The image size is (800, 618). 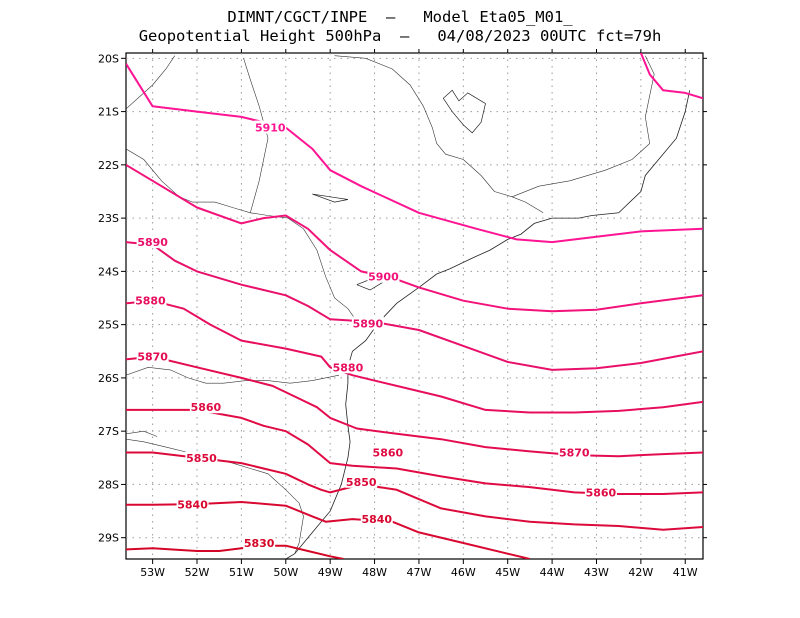 I want to click on y-tick-label: 22S, so click(x=108, y=165).